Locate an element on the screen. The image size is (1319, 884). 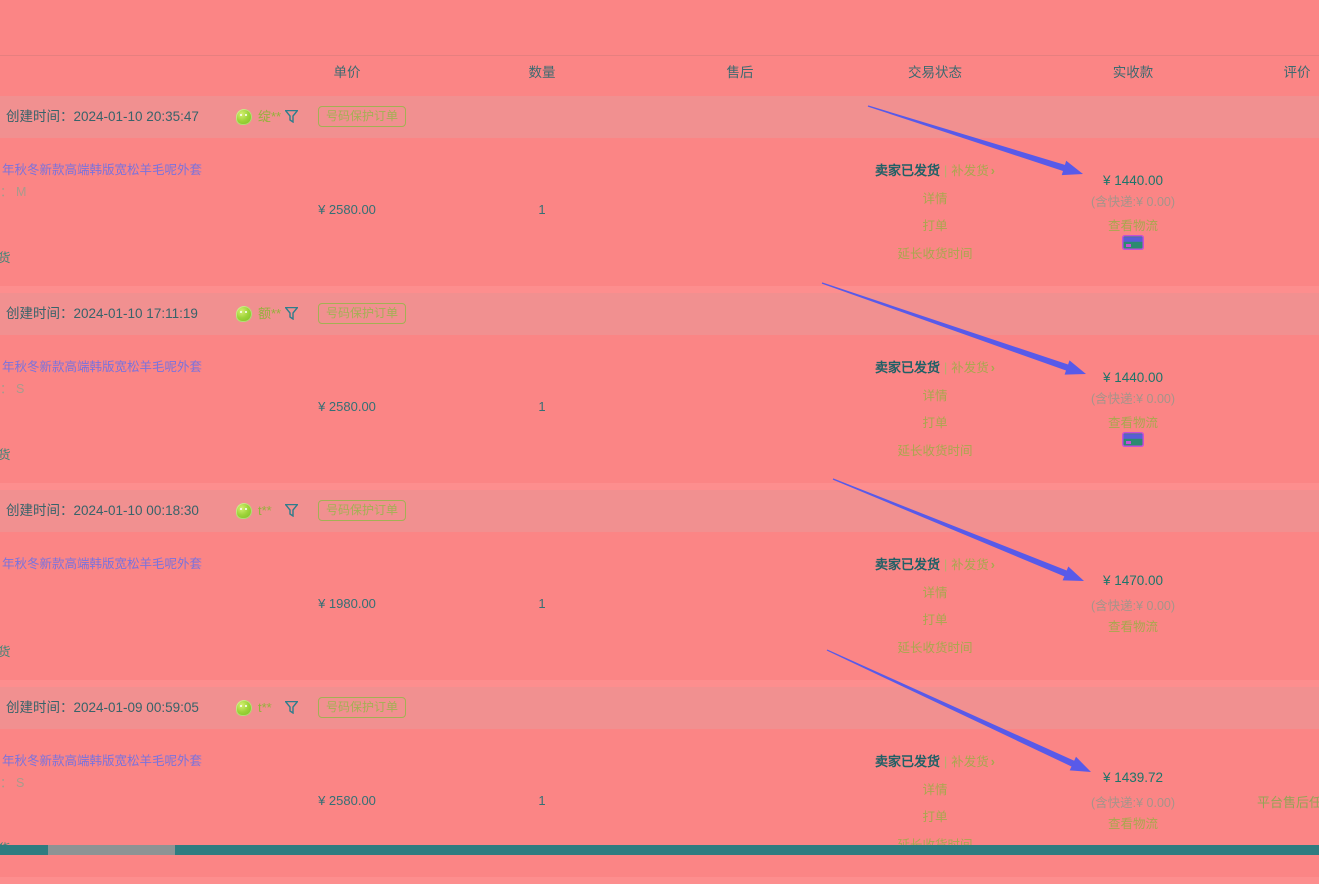
order-header-strip: 创建时间：2024-01-10 20:35:47 绽** 号码保护订单 is located at coordinates (659, 117).